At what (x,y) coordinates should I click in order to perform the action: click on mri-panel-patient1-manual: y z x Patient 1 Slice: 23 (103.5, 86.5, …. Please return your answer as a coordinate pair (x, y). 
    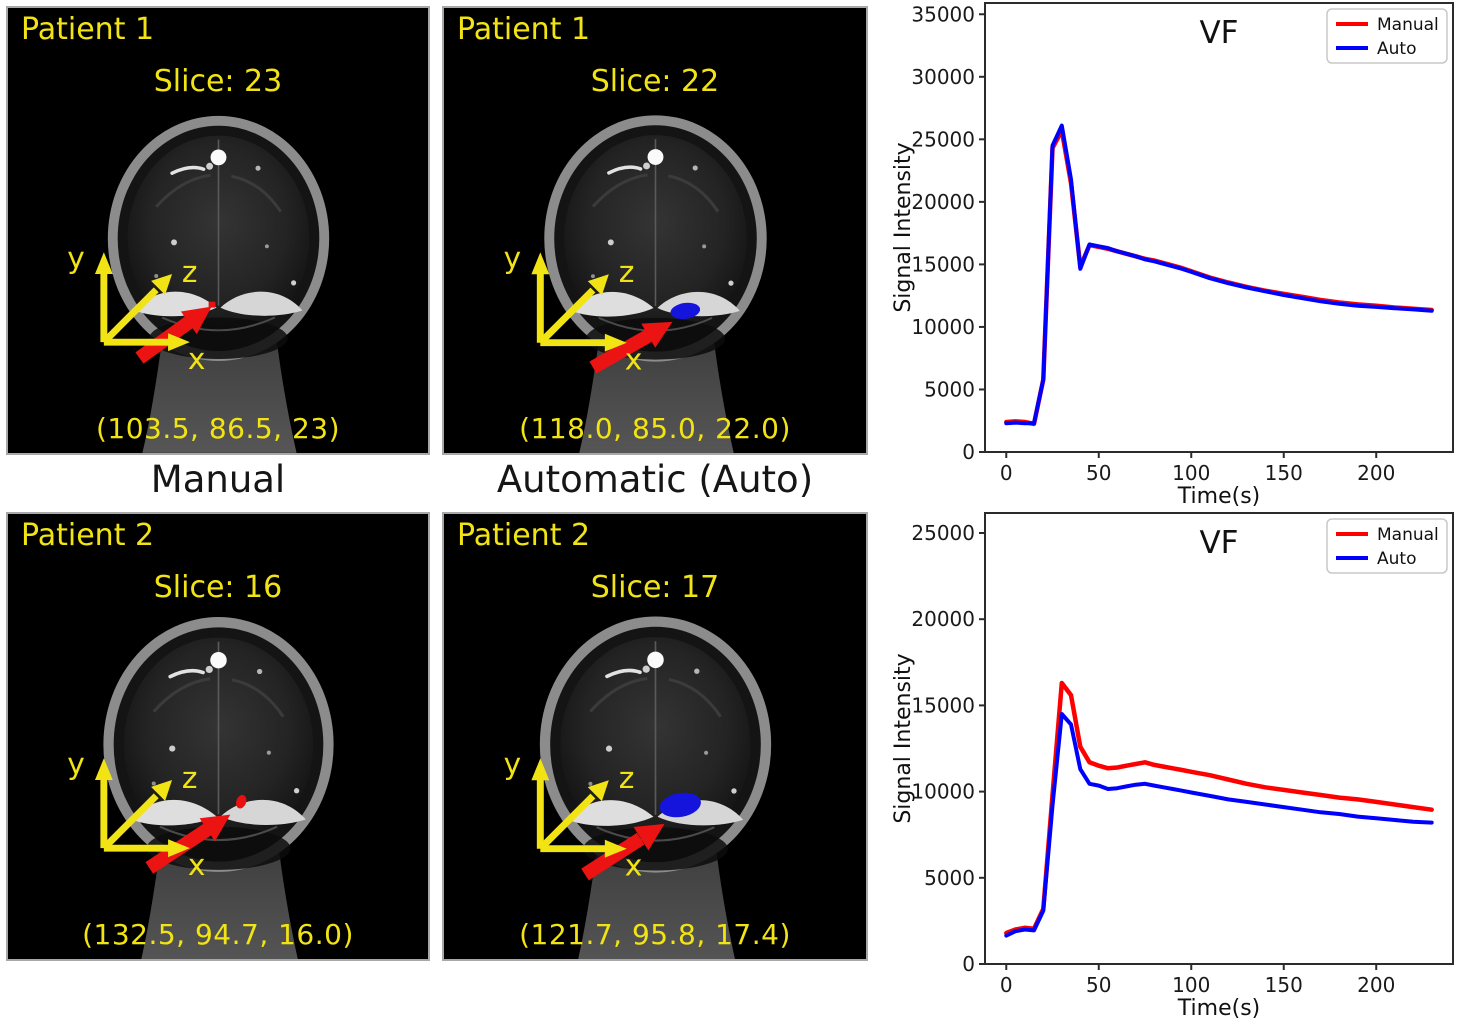
    Looking at the image, I should click on (218, 230).